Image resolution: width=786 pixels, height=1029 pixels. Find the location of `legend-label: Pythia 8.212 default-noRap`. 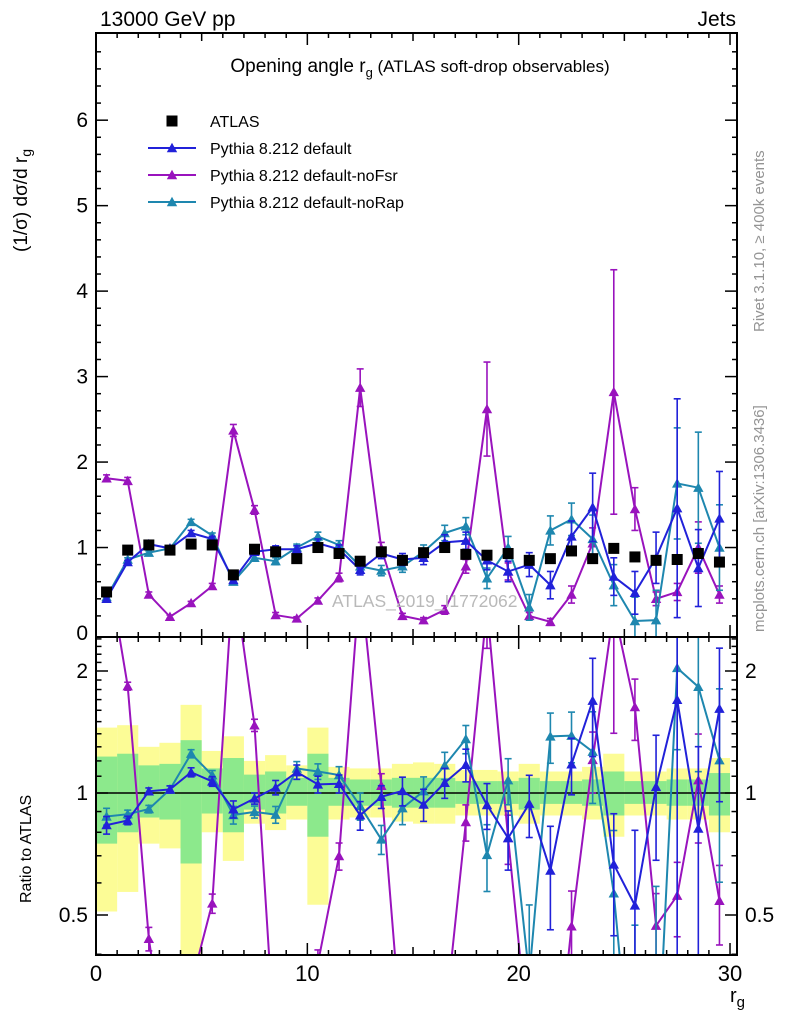

legend-label: Pythia 8.212 default-noRap is located at coordinates (307, 203).